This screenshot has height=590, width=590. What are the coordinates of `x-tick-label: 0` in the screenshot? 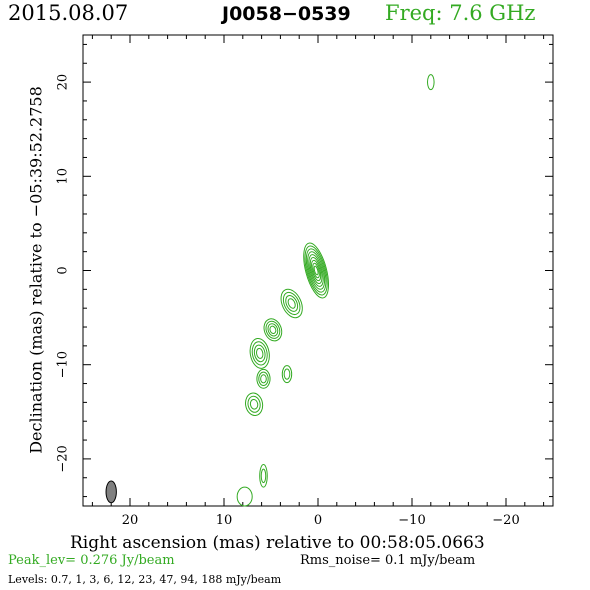 It's located at (318, 520).